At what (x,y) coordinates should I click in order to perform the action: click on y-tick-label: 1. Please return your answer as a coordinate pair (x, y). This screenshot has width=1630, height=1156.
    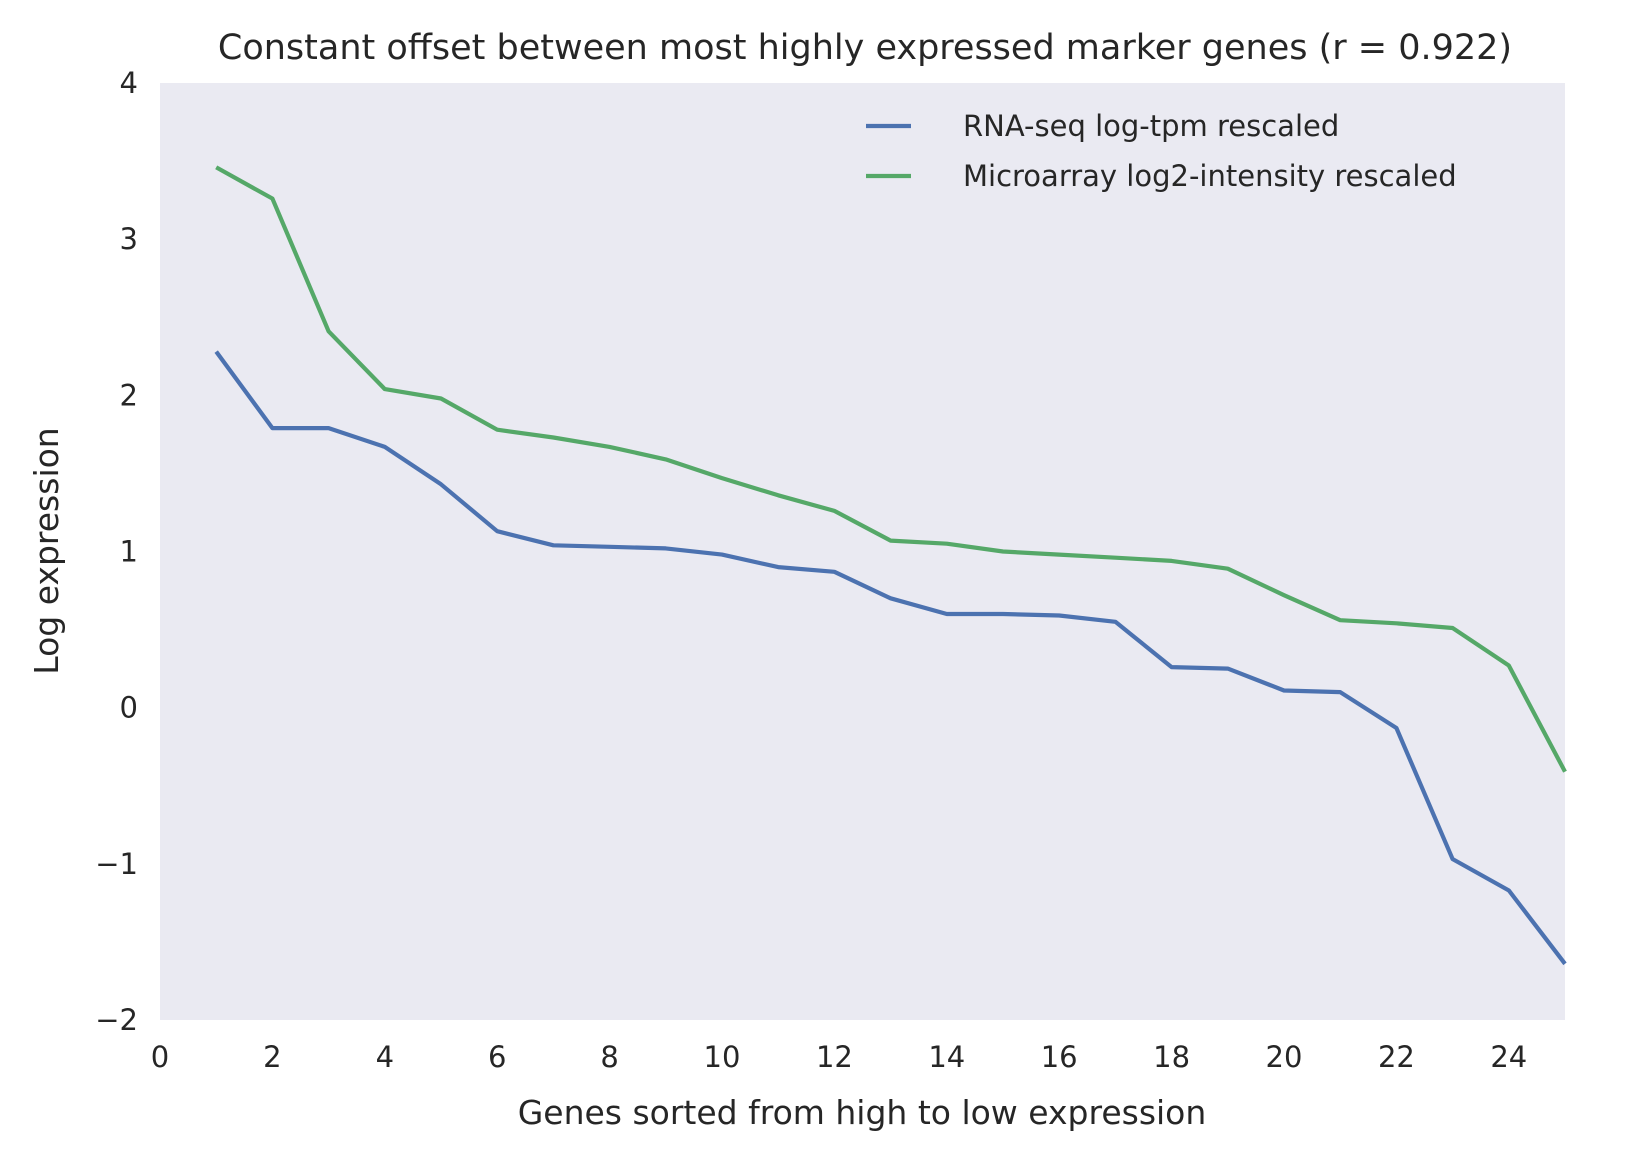
    Looking at the image, I should click on (129, 552).